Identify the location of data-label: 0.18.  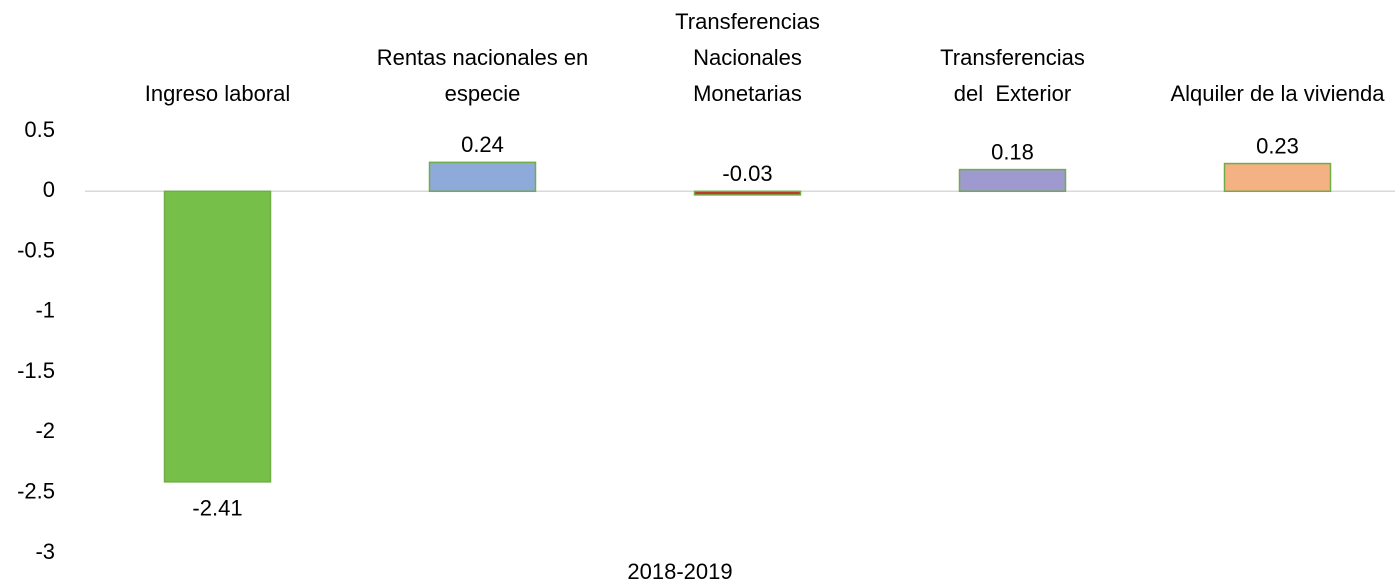
(1012, 151).